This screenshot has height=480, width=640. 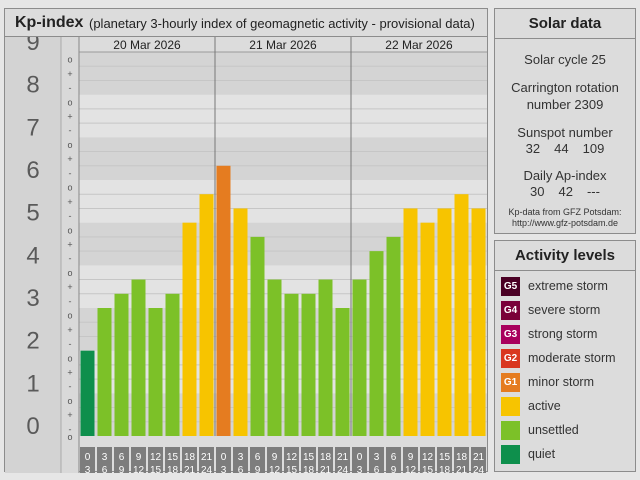 I want to click on date-band, so click(x=283, y=44).